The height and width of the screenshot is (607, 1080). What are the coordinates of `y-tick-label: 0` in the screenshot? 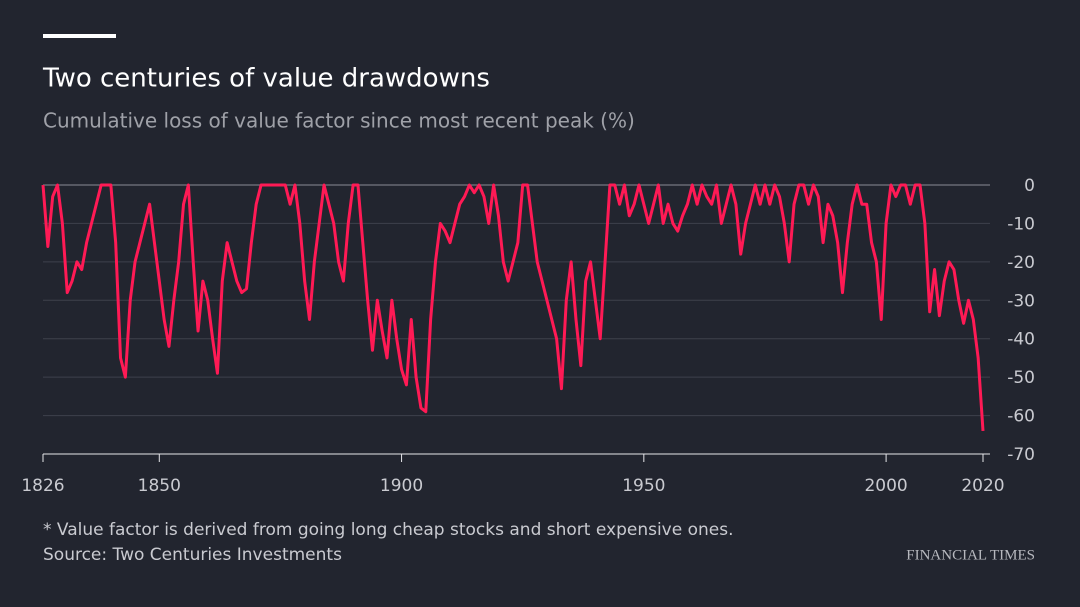 It's located at (1029, 186).